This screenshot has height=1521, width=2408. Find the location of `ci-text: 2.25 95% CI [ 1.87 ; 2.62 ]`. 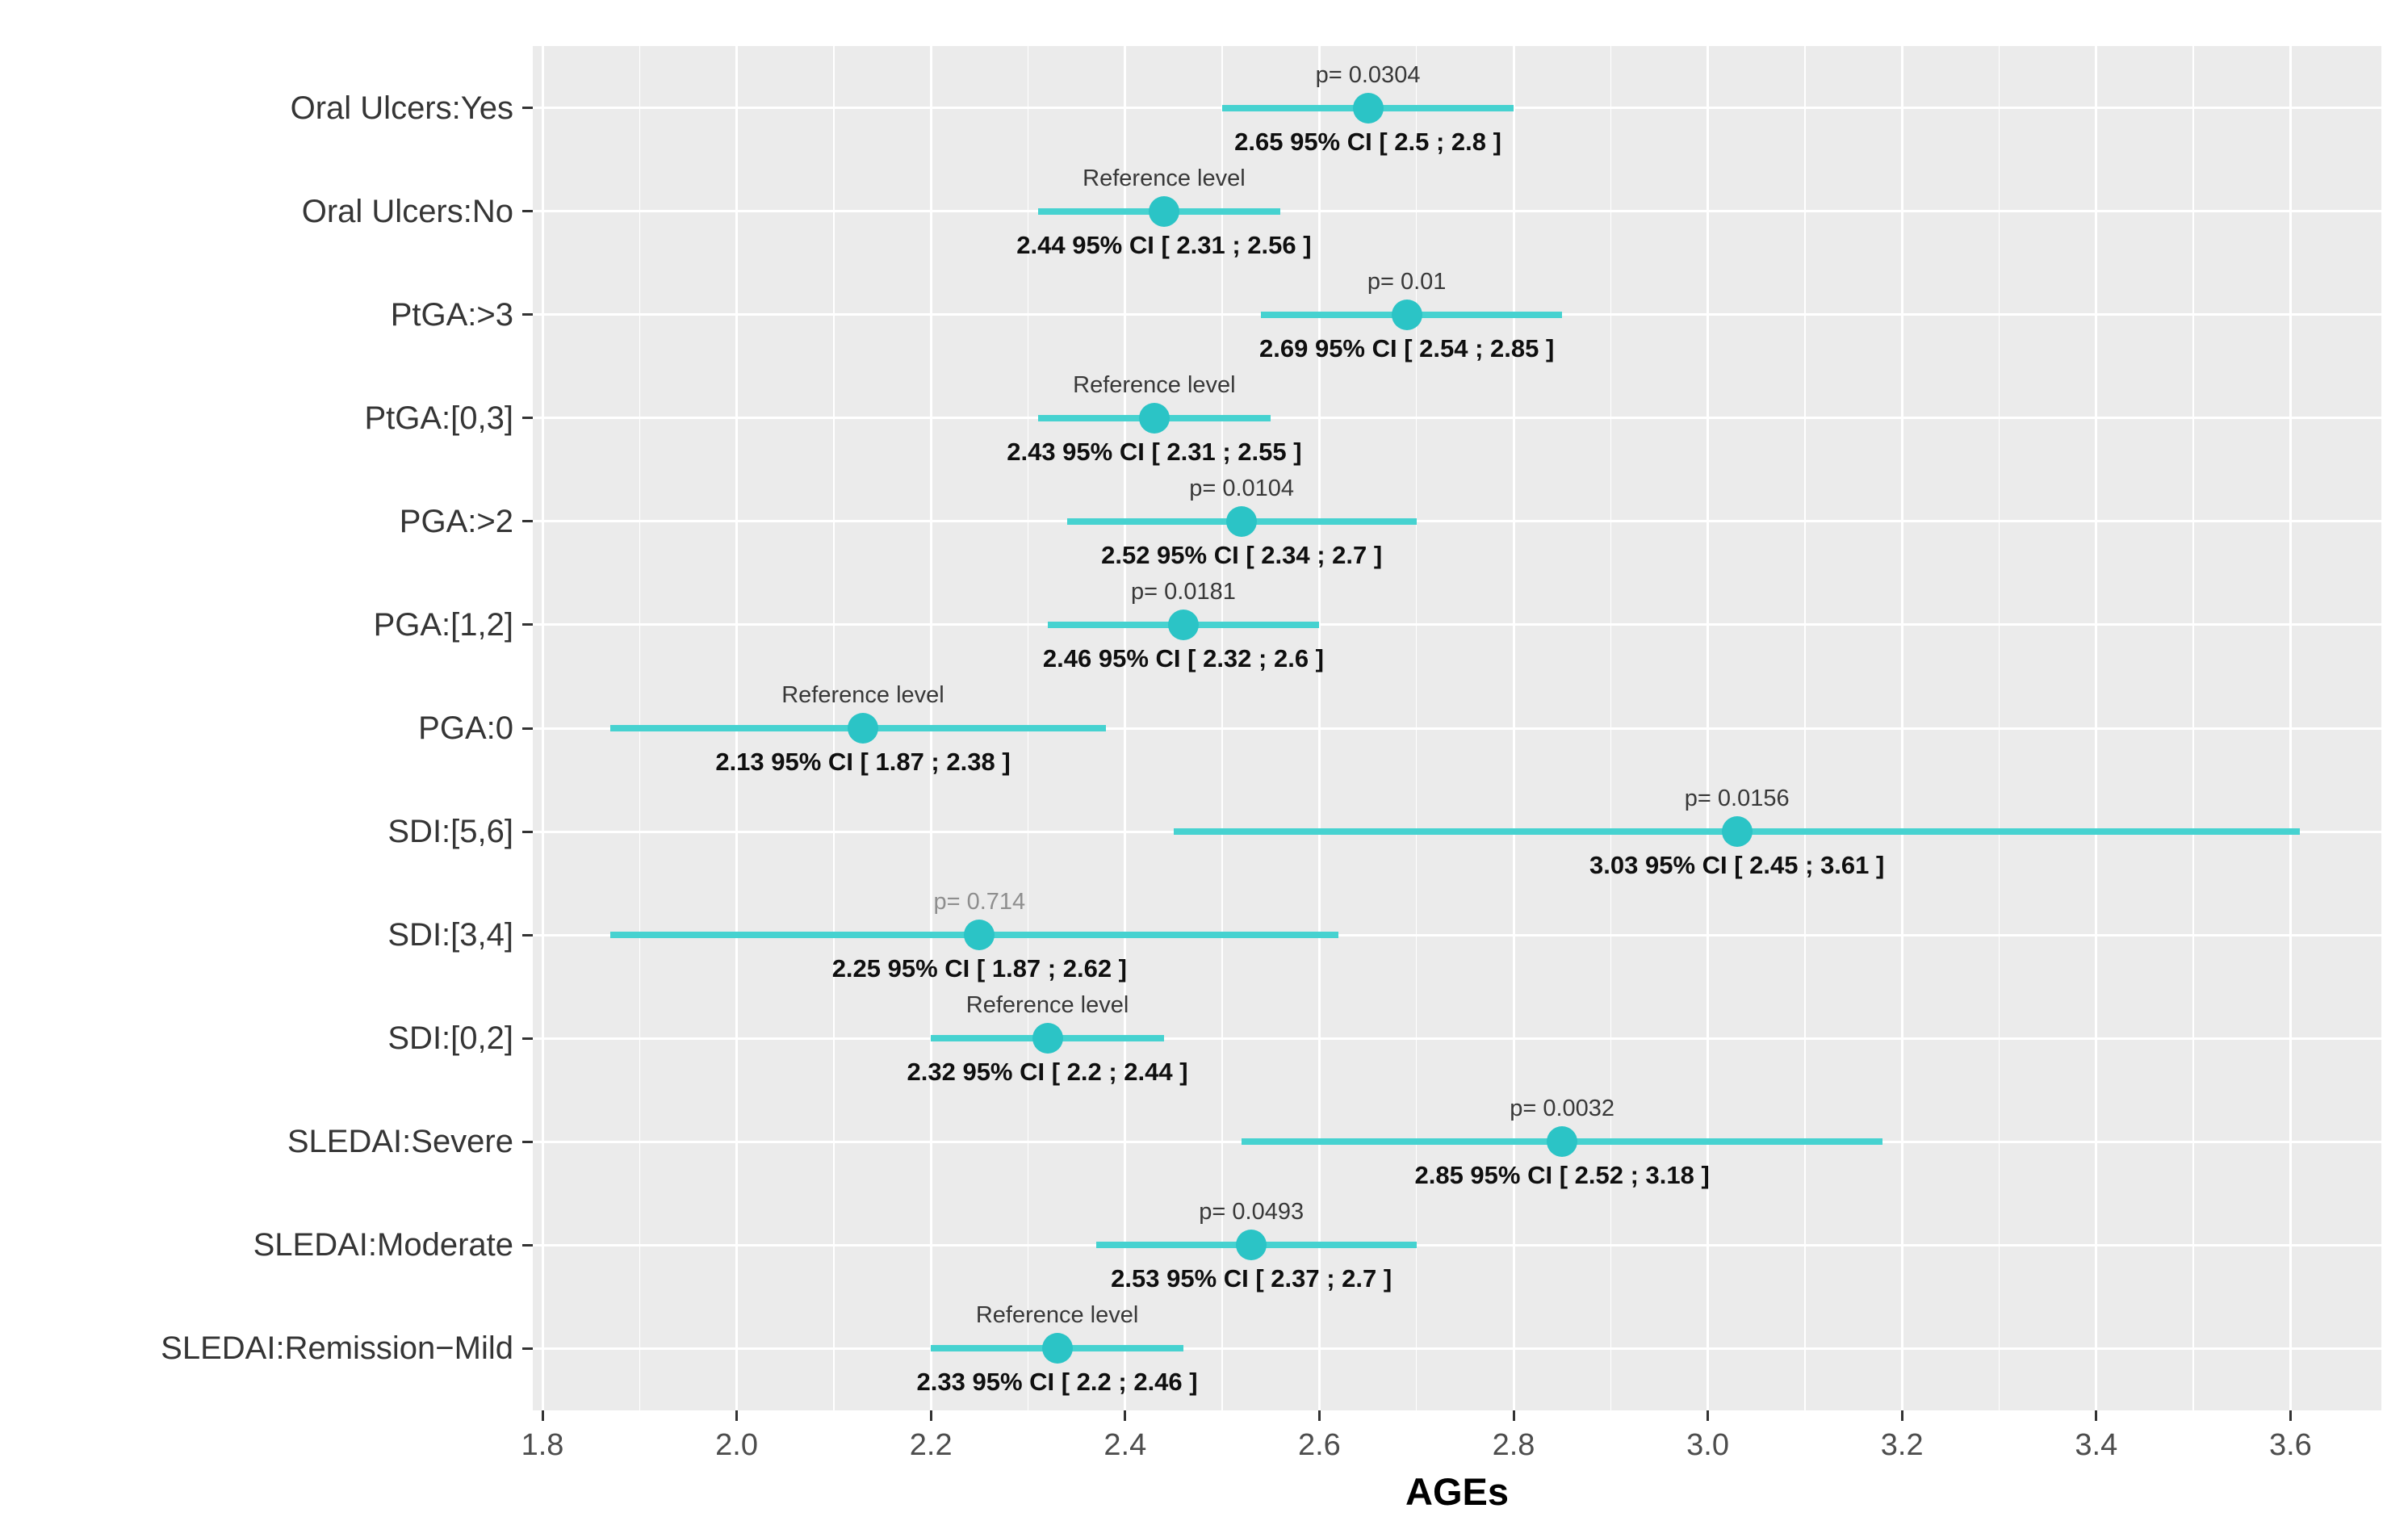

ci-text: 2.25 95% CI [ 1.87 ; 2.62 ] is located at coordinates (979, 968).